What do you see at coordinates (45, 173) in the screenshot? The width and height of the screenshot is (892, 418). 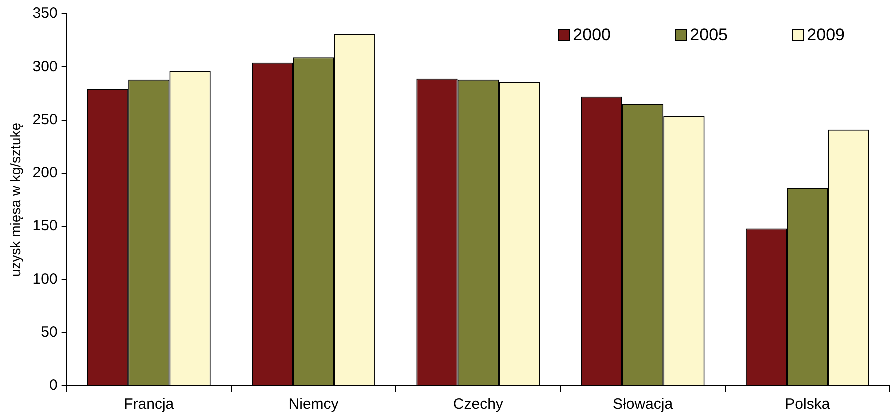 I see `y-tick-label: 200` at bounding box center [45, 173].